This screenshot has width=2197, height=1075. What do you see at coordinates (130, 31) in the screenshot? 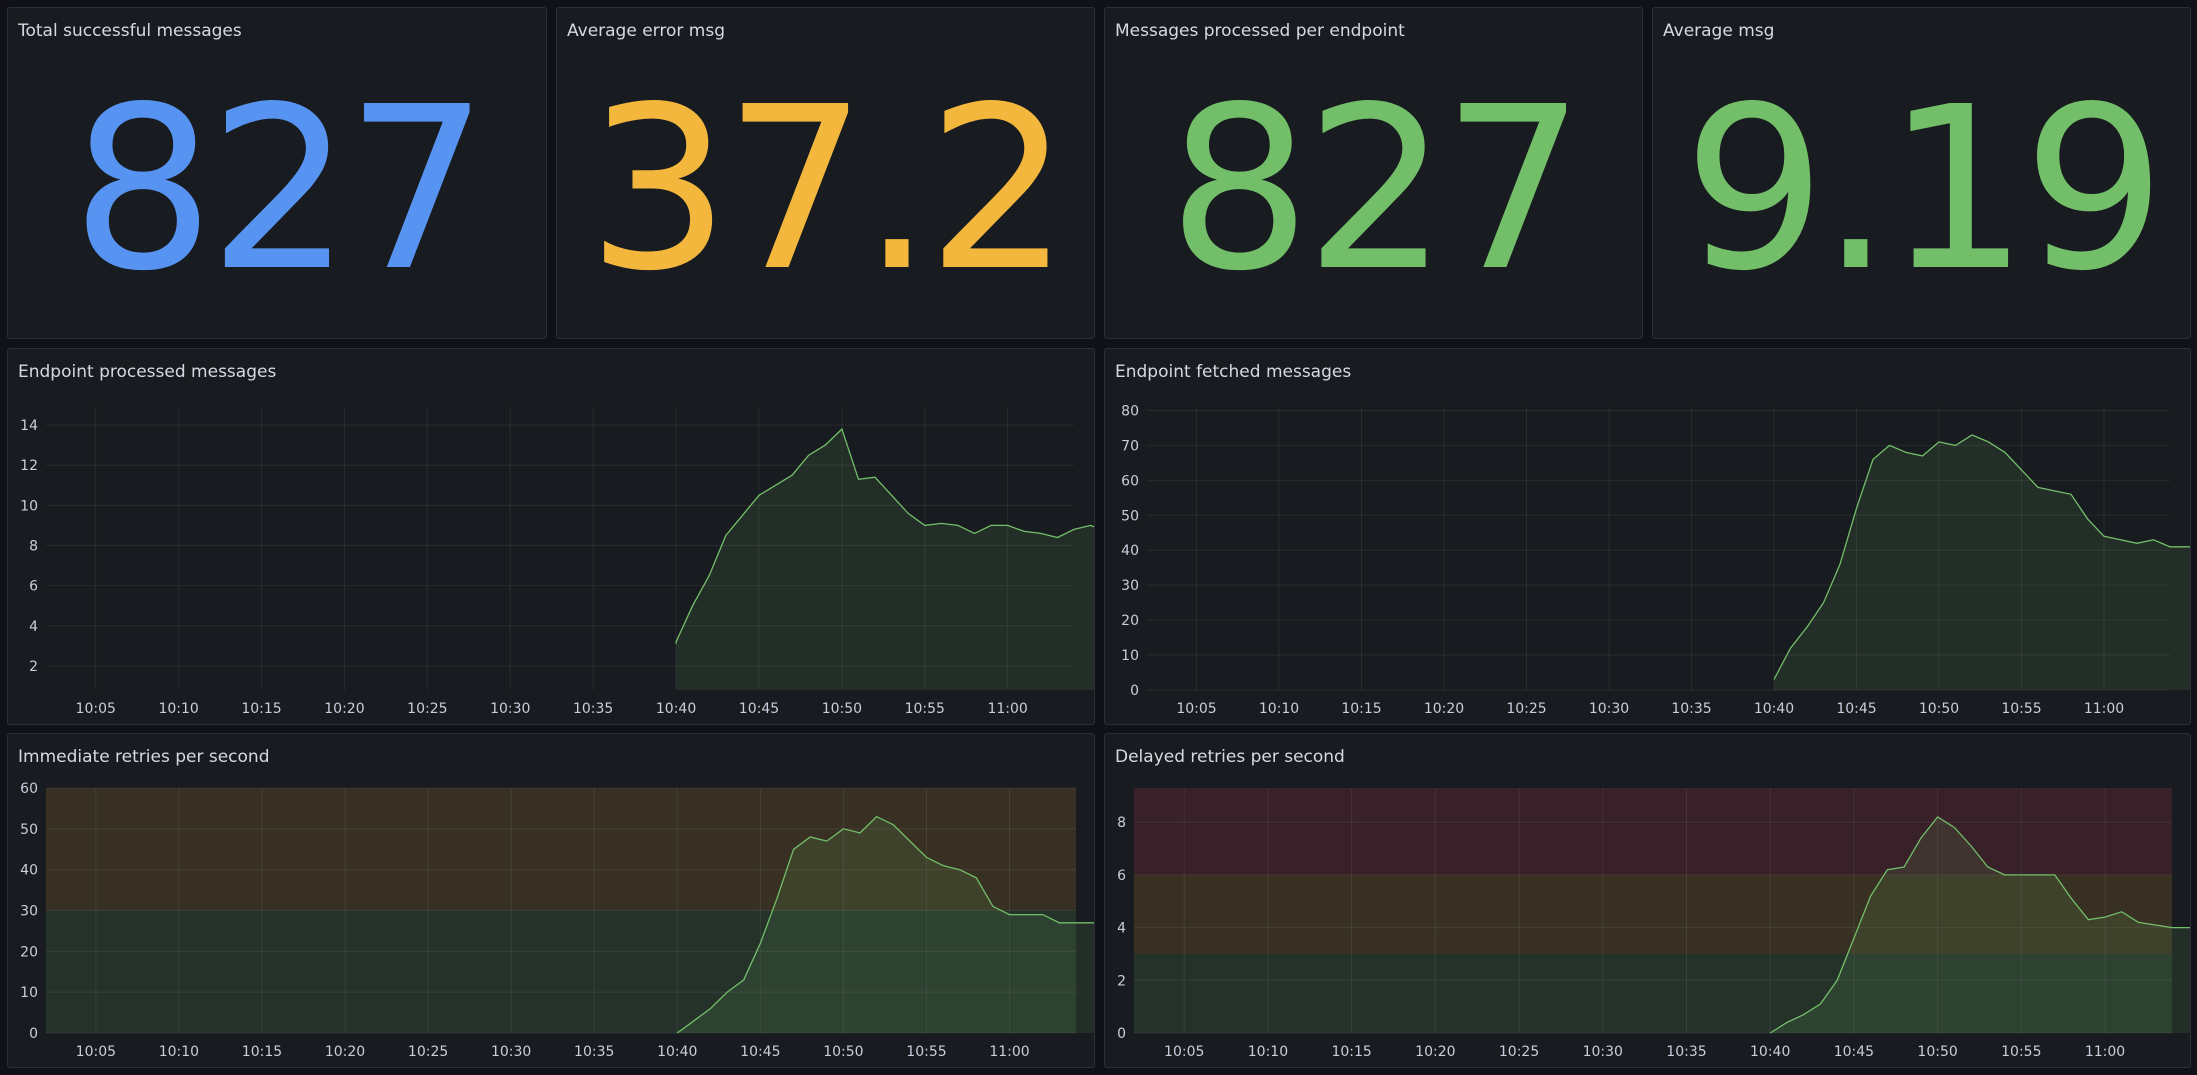
I see `panel-title: Total successful messages` at bounding box center [130, 31].